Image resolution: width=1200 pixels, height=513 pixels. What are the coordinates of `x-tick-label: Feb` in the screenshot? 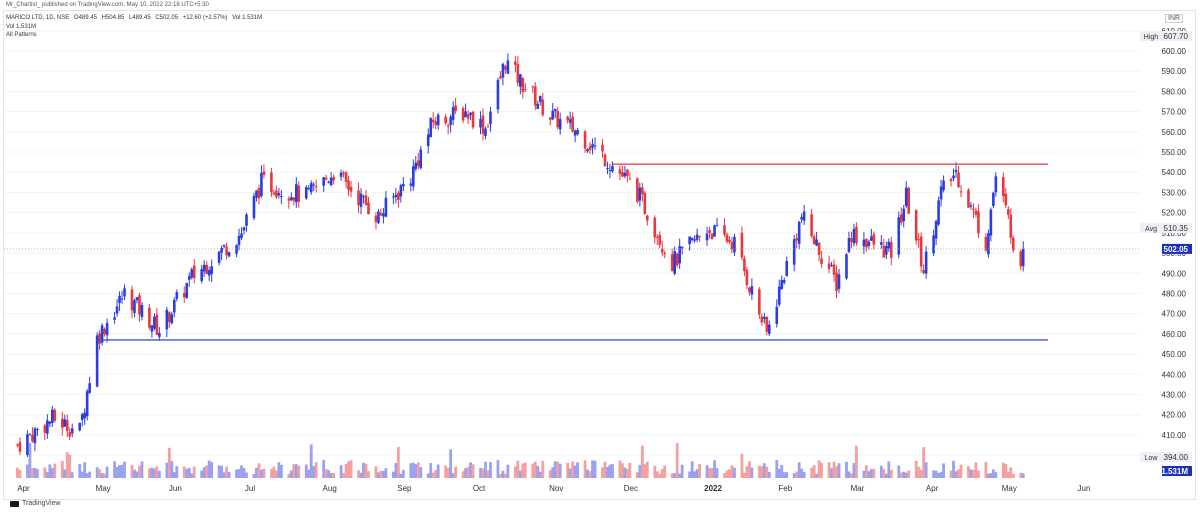 It's located at (785, 488).